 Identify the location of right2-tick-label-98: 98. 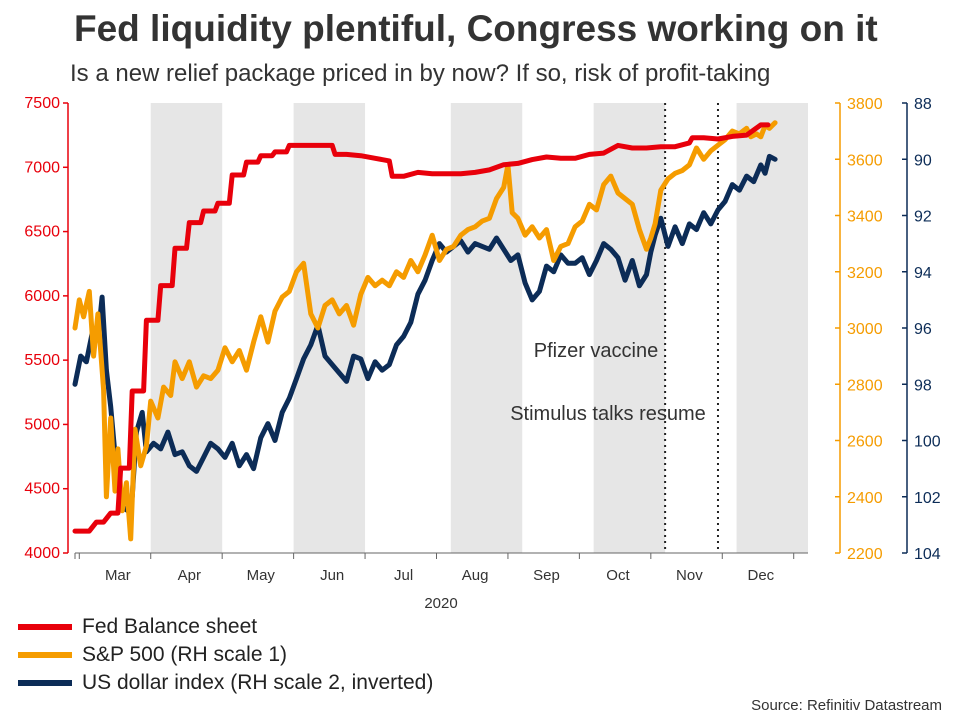
(923, 385).